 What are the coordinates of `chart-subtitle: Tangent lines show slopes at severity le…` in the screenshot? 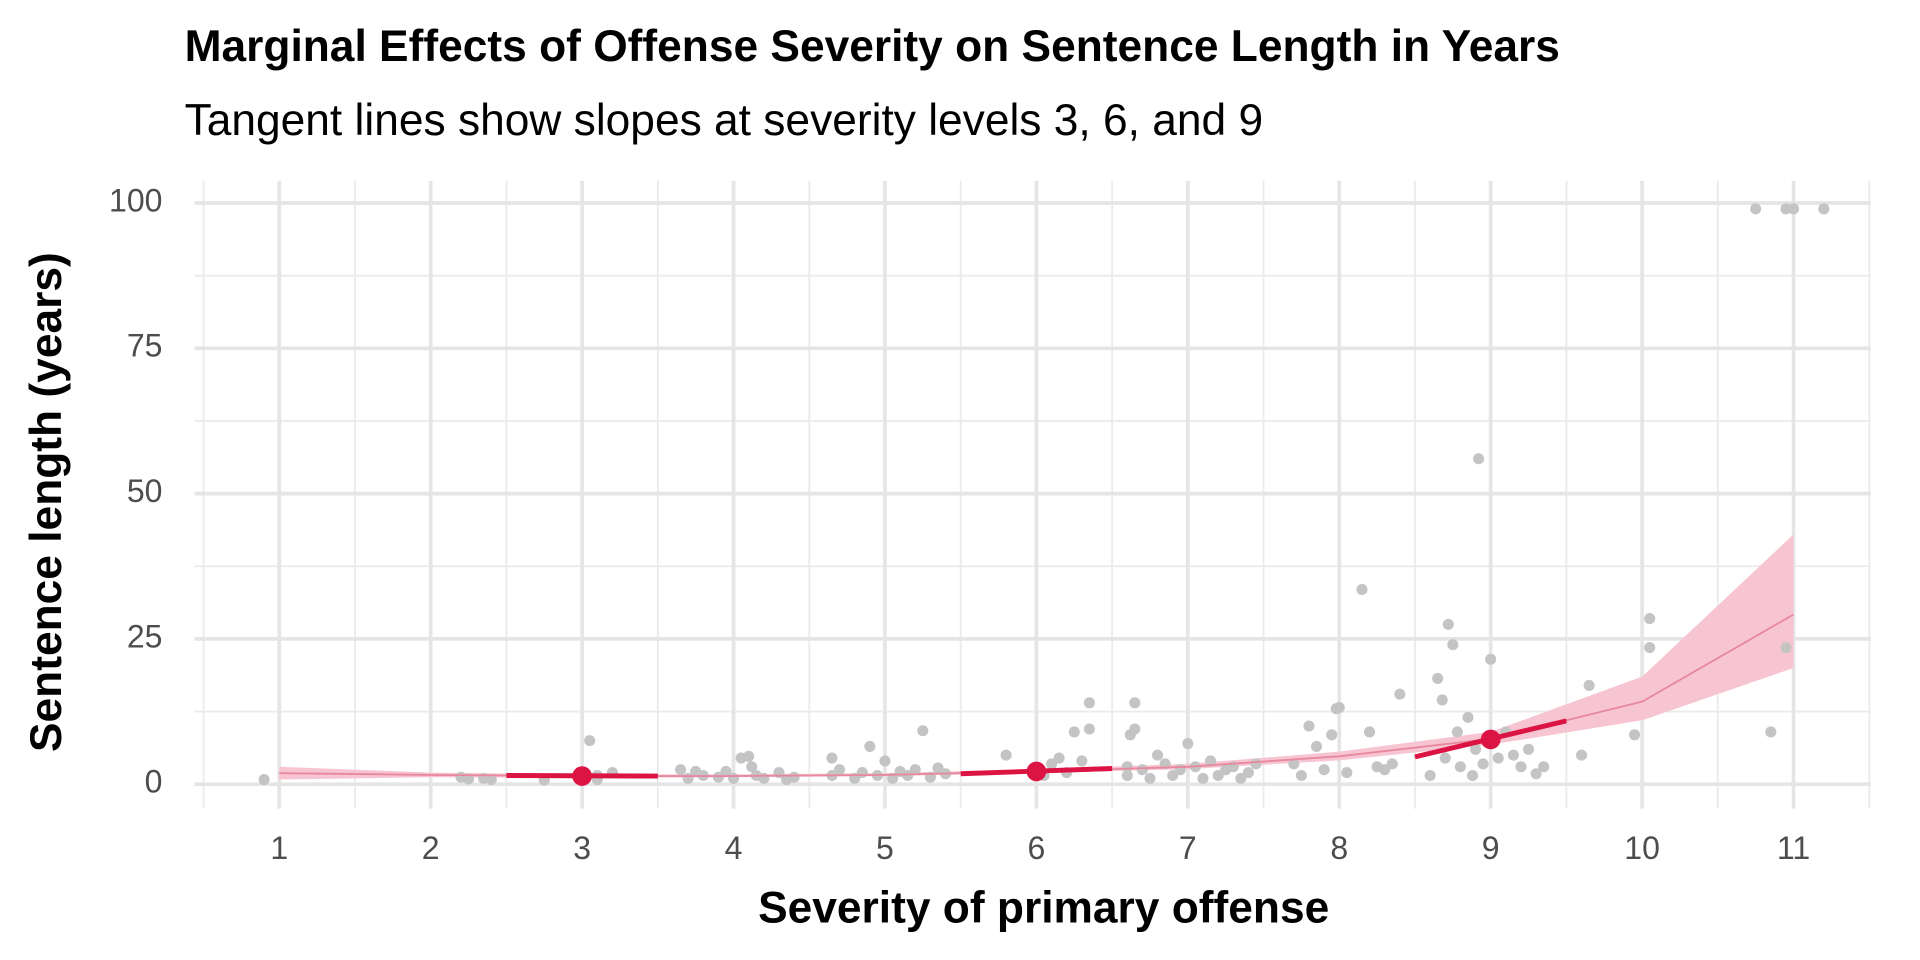 It's located at (724, 120).